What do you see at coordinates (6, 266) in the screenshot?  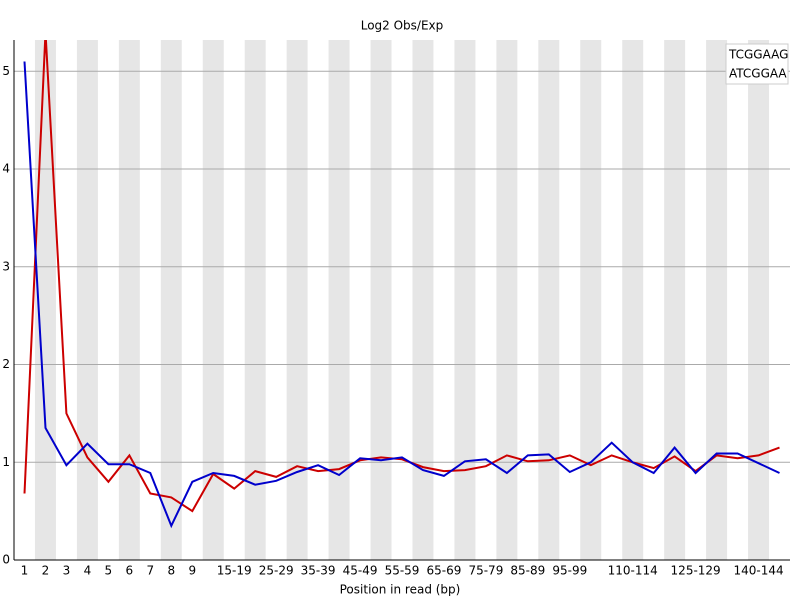 I see `y-tick-label: 3` at bounding box center [6, 266].